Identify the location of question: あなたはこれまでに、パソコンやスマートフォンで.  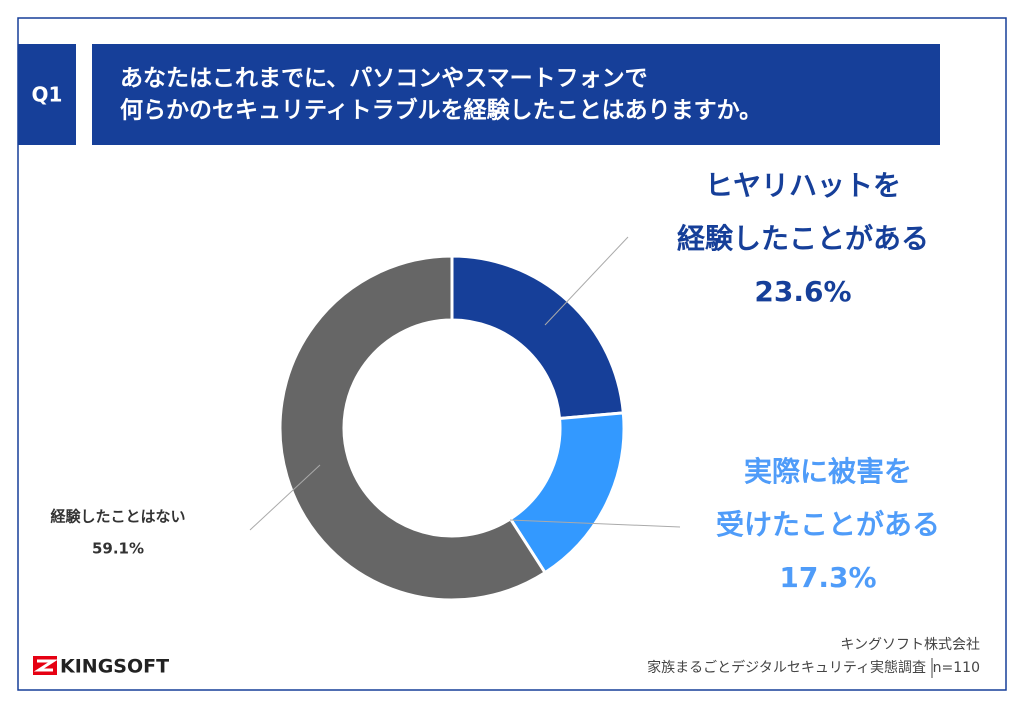
(384, 79).